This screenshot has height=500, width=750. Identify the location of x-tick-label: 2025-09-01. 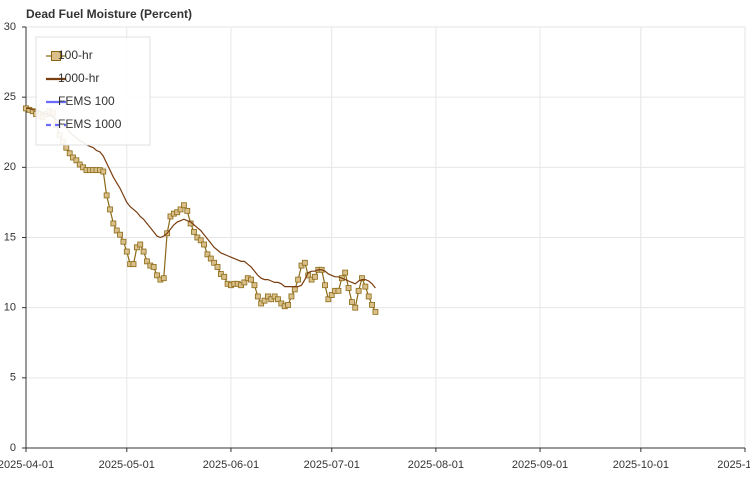
(540, 465).